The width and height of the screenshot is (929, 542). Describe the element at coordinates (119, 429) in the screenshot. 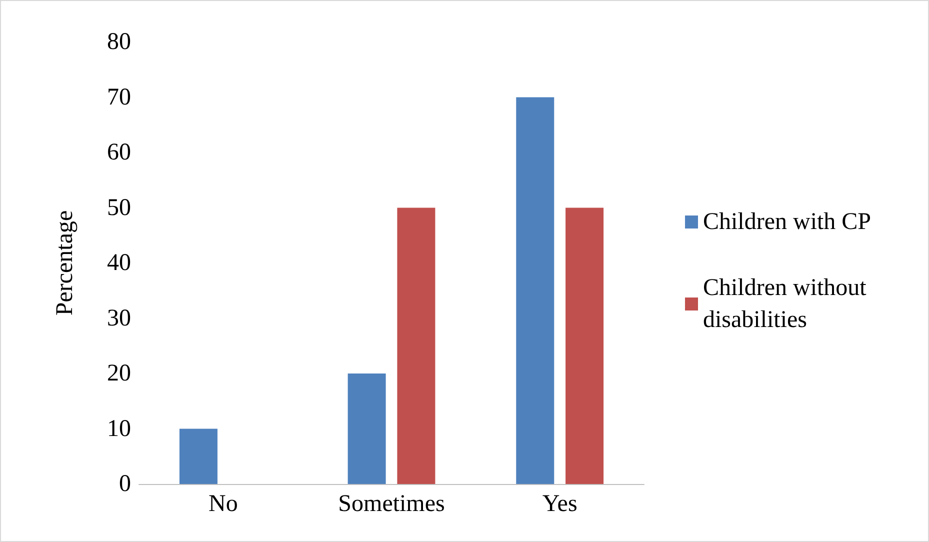

I see `y-tick-label: 10` at that location.